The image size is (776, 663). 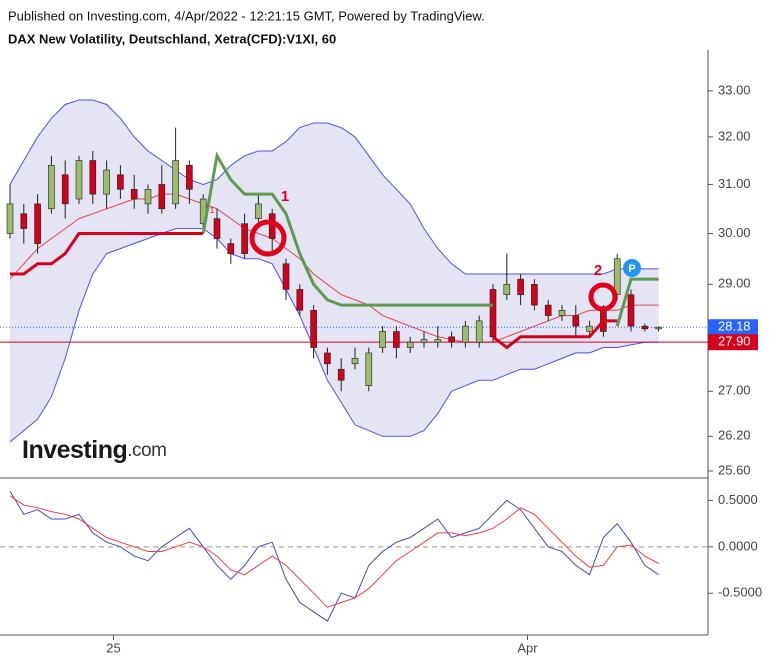 What do you see at coordinates (146, 450) in the screenshot?
I see `logo-suffix: .com` at bounding box center [146, 450].